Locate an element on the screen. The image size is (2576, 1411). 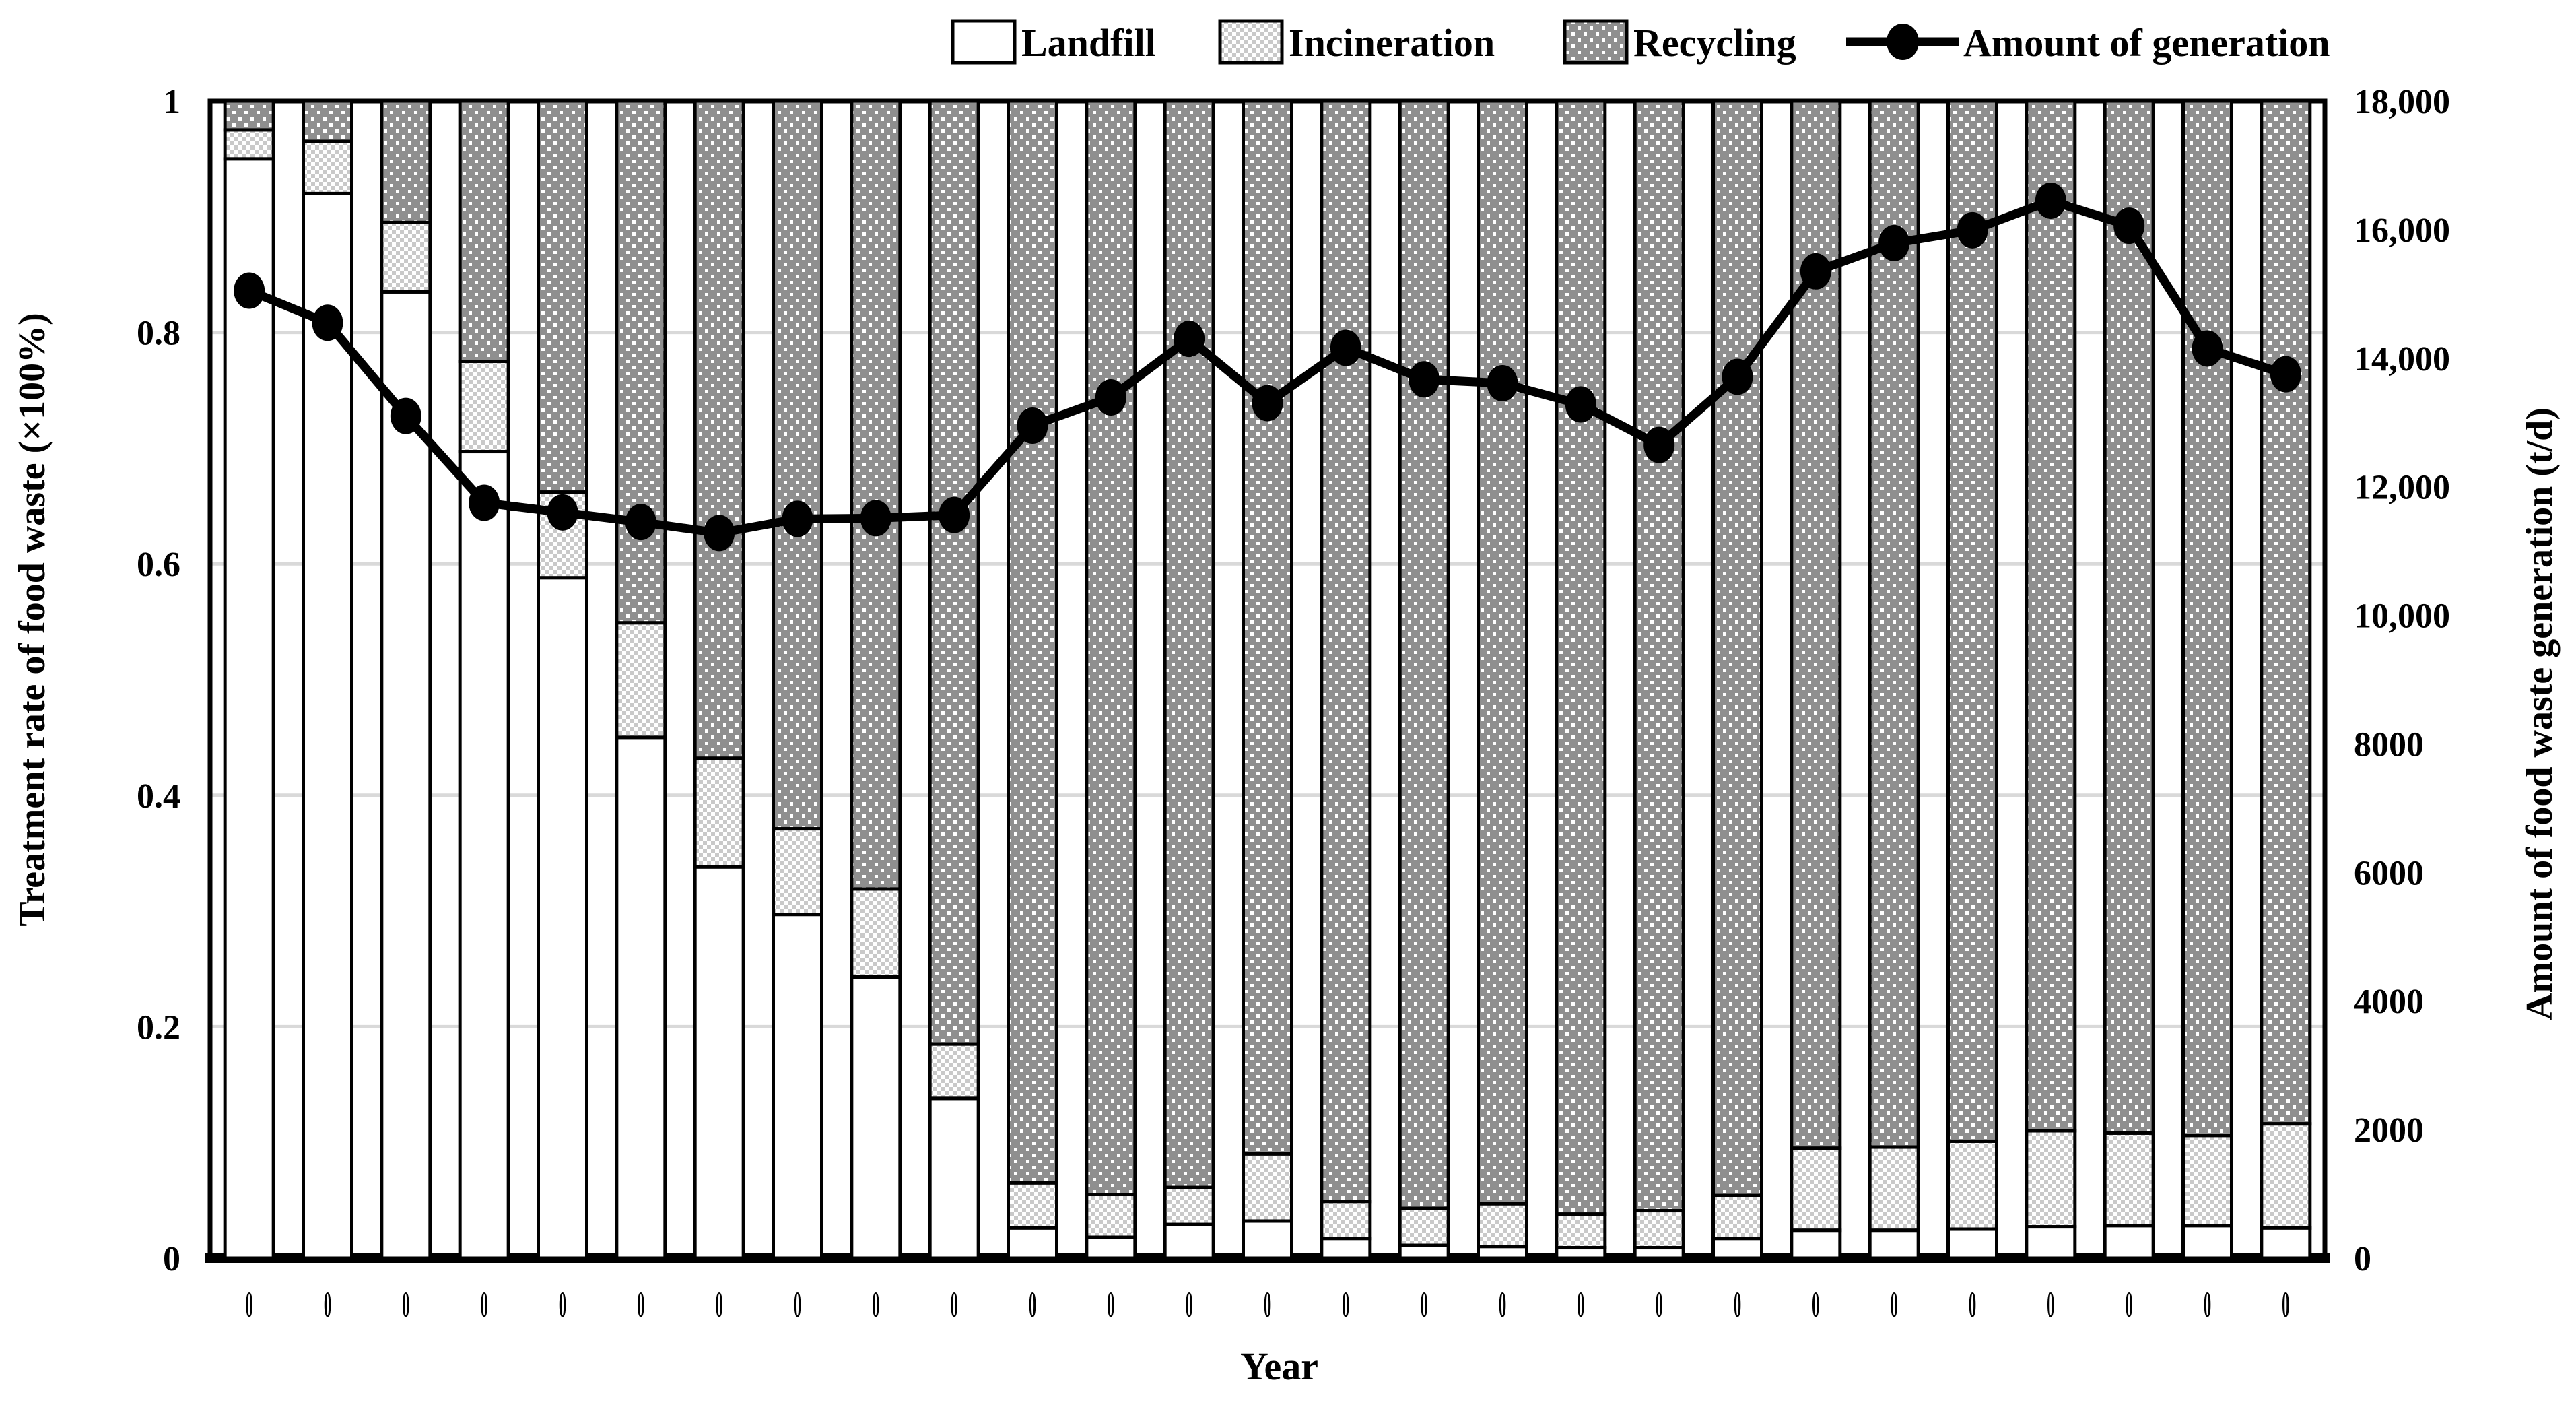
legend-label: Landfill is located at coordinates (1088, 43).